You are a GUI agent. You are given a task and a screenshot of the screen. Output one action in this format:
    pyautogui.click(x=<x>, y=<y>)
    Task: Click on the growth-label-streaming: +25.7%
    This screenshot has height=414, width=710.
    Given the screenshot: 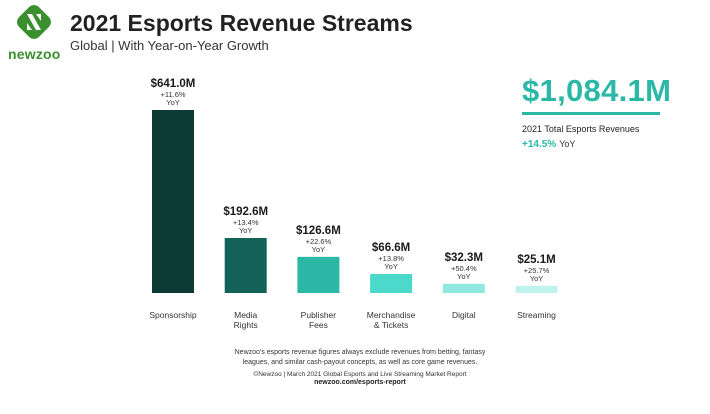 What is the action you would take?
    pyautogui.click(x=537, y=270)
    